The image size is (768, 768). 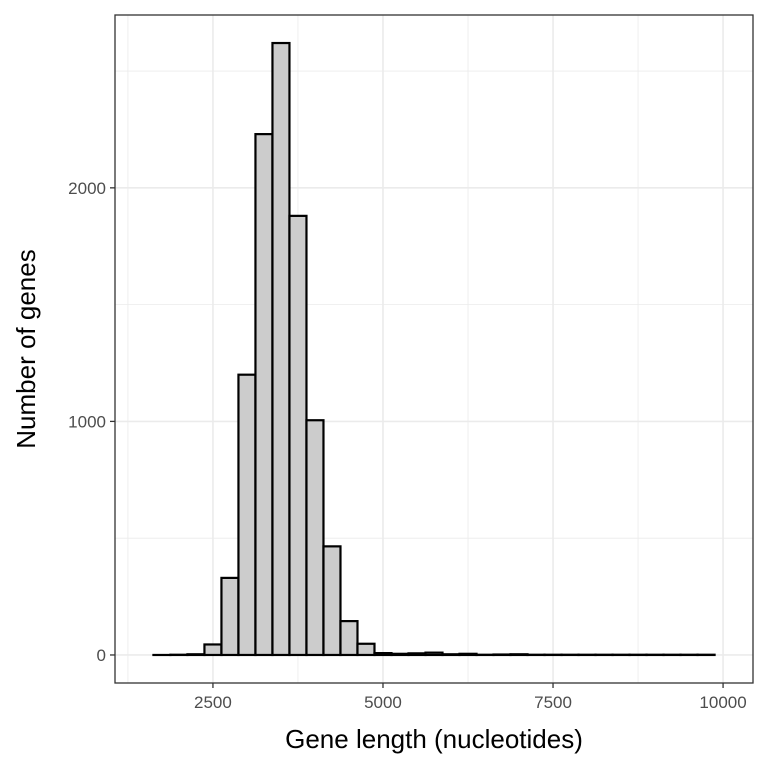 I want to click on y-tick-label: 0, so click(x=101, y=655).